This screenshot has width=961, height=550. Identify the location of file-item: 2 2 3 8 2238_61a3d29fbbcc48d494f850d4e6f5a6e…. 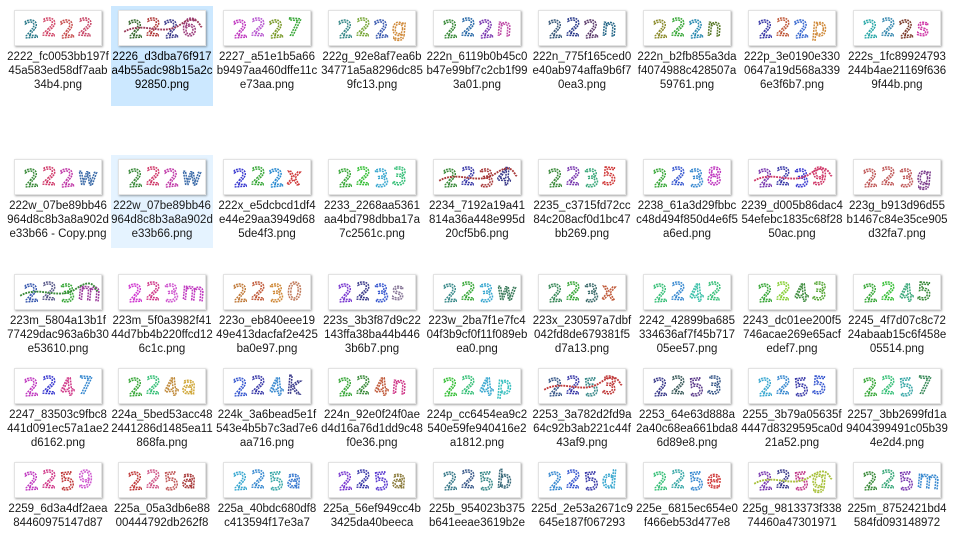
(687, 205).